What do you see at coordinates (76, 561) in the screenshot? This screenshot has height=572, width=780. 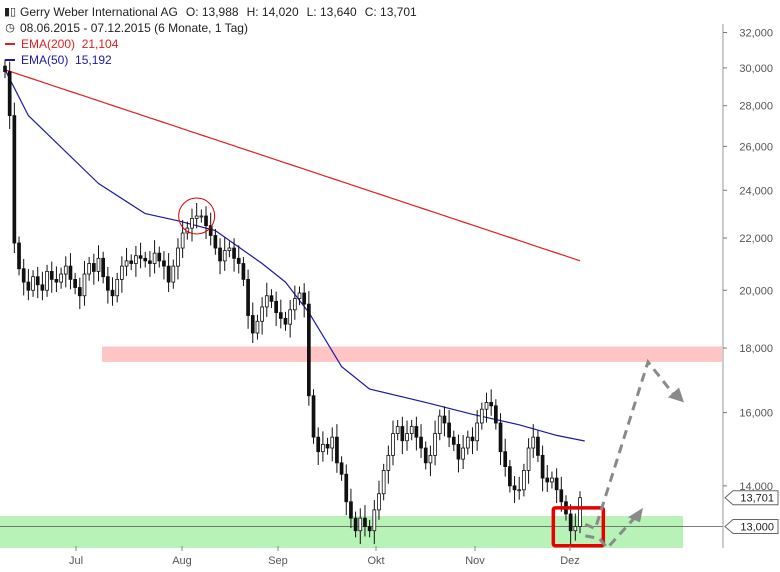 I see `x-tick-label: Jul` at bounding box center [76, 561].